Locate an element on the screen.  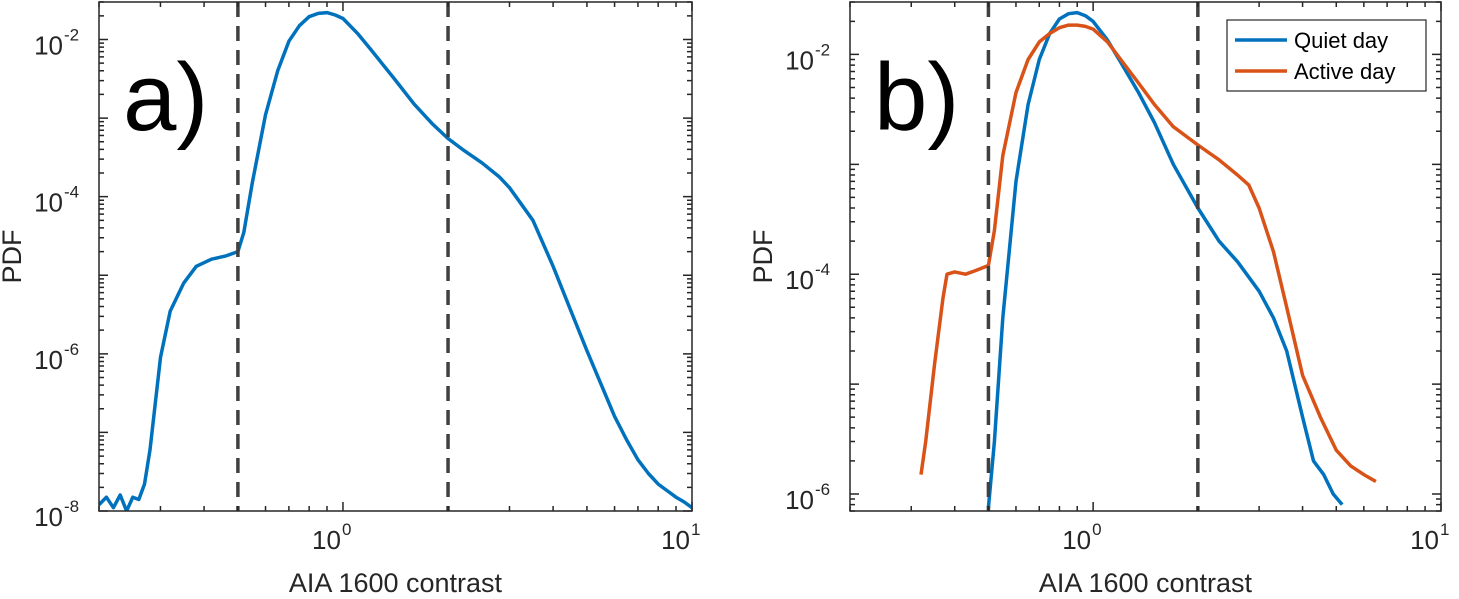
legend: Quiet day Active day is located at coordinates (1326, 55).